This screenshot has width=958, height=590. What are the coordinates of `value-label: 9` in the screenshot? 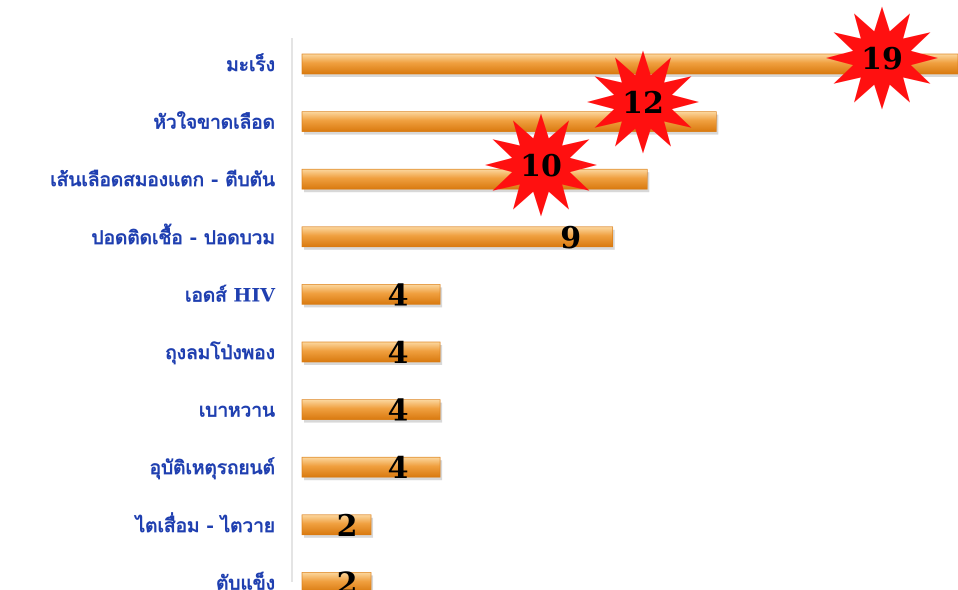 It's located at (570, 238).